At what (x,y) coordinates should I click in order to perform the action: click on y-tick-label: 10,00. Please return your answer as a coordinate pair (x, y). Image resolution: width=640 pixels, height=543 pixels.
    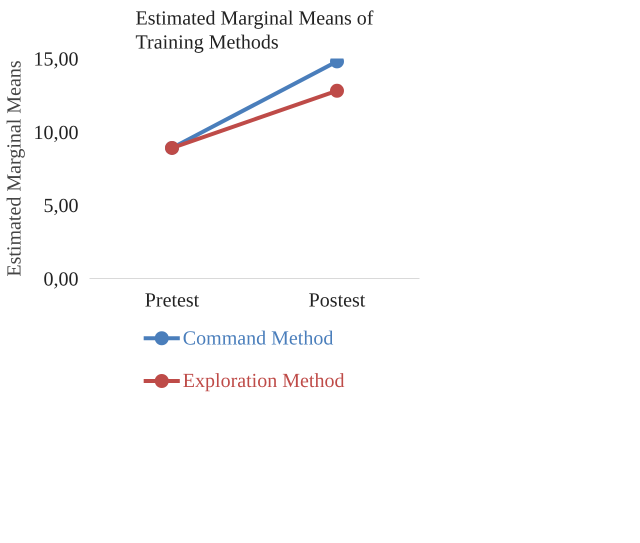
    Looking at the image, I should click on (56, 133).